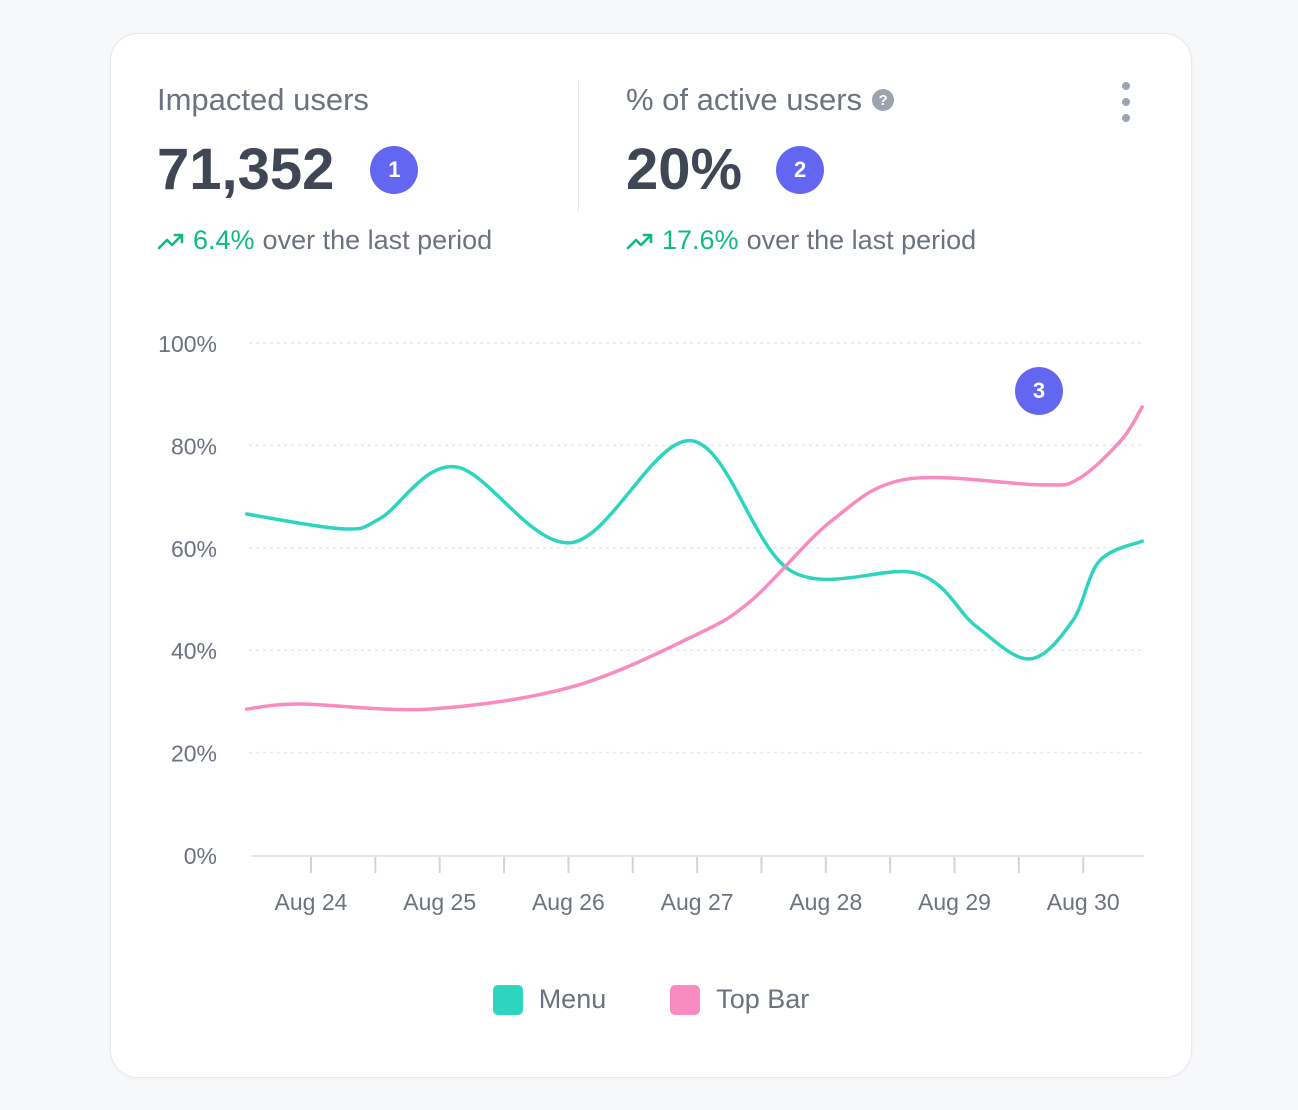  I want to click on legend-label: Menu, so click(572, 999).